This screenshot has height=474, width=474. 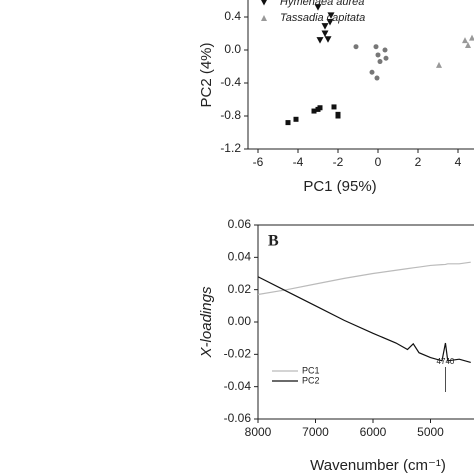 I want to click on y-tick-label: 0.04, so click(x=240, y=257).